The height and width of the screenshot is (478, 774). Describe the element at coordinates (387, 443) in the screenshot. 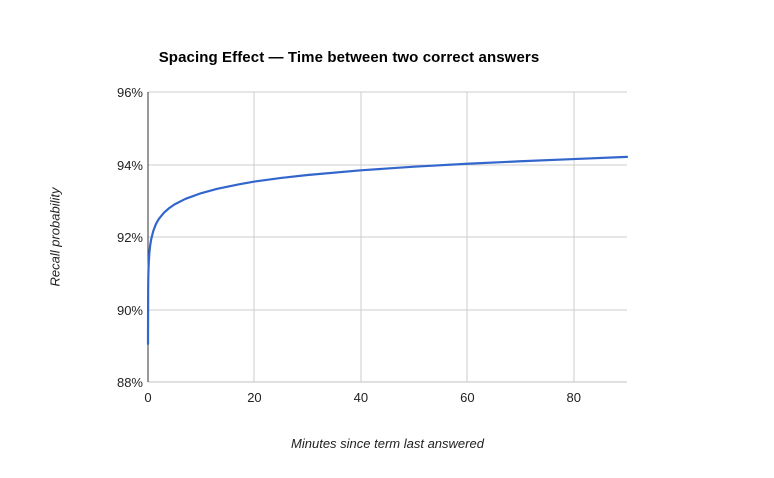

I see `x-axis-title: Minutes since term last answered` at that location.